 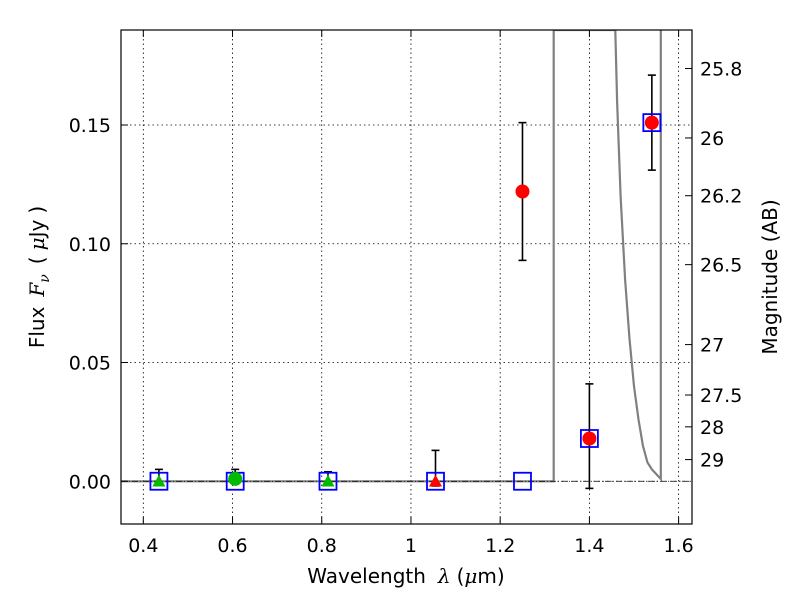 I want to click on x-tick-label: 1, so click(x=411, y=546).